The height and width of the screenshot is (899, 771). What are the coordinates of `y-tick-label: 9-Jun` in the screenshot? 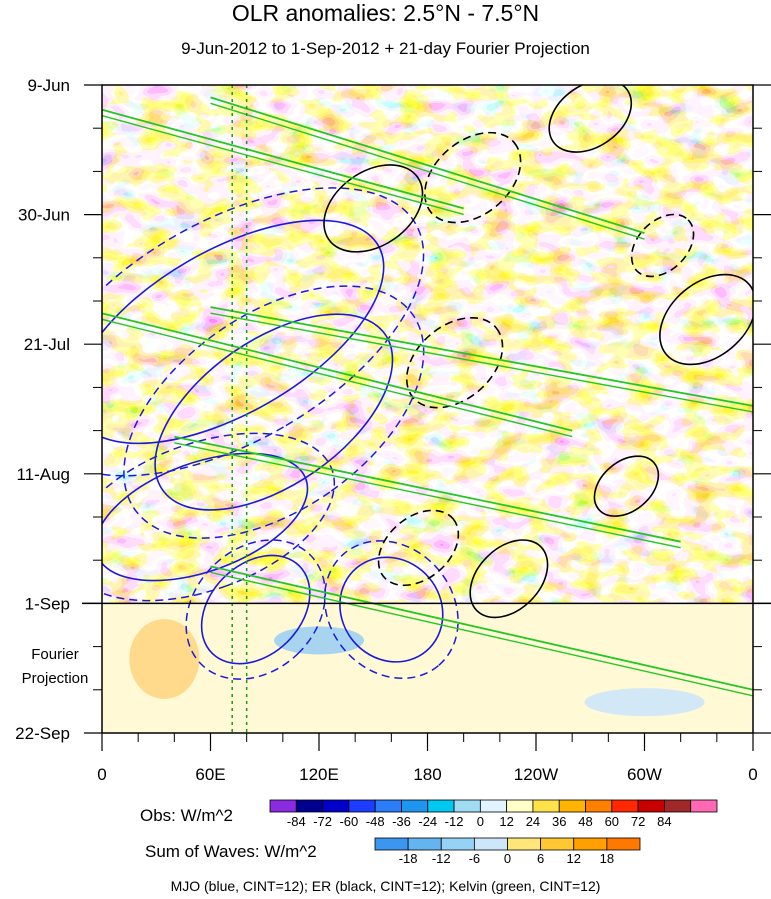 It's located at (48, 85).